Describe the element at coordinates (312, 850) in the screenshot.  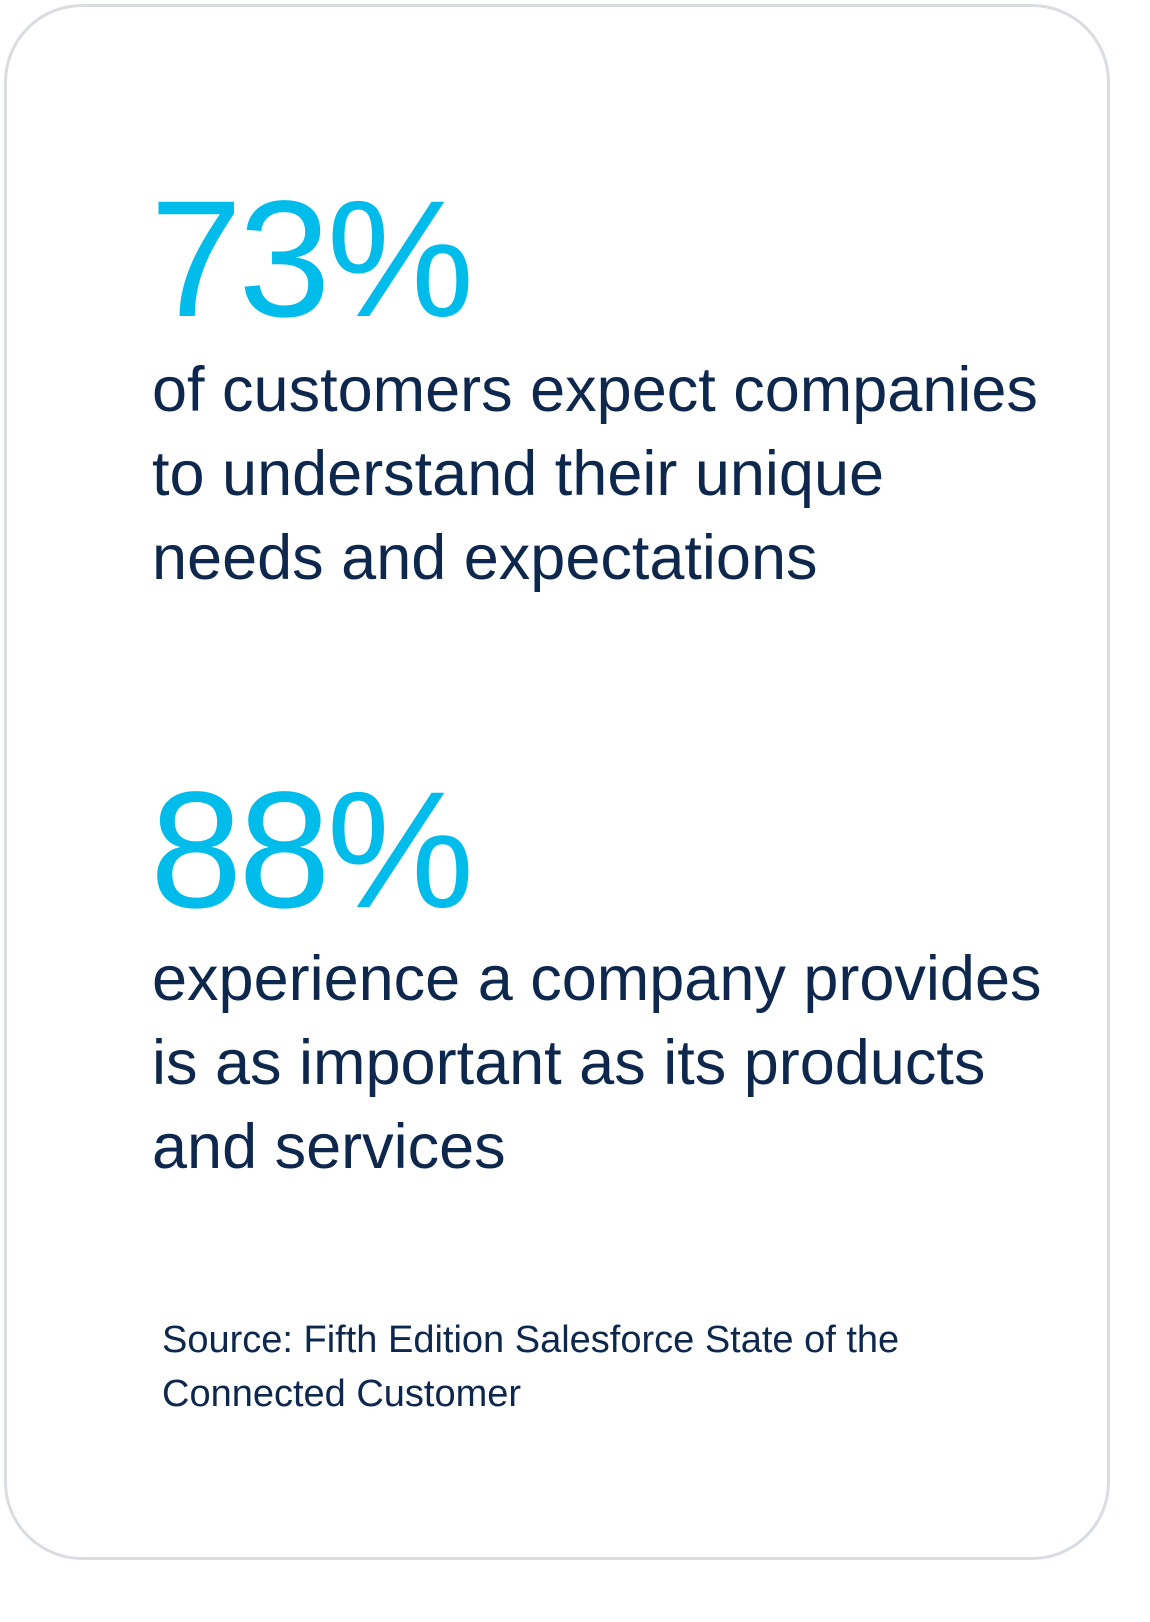
I see `stat-value-secondary: 88%` at that location.